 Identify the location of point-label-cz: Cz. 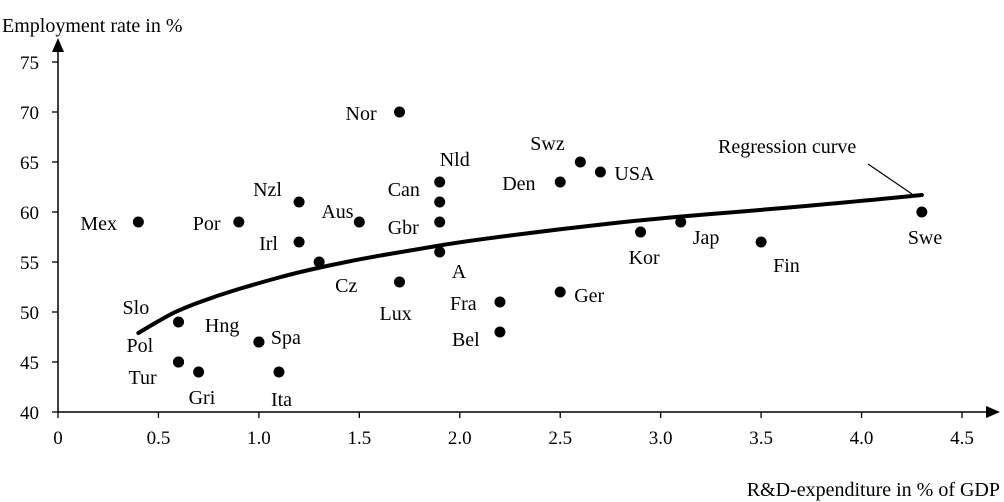
(346, 286).